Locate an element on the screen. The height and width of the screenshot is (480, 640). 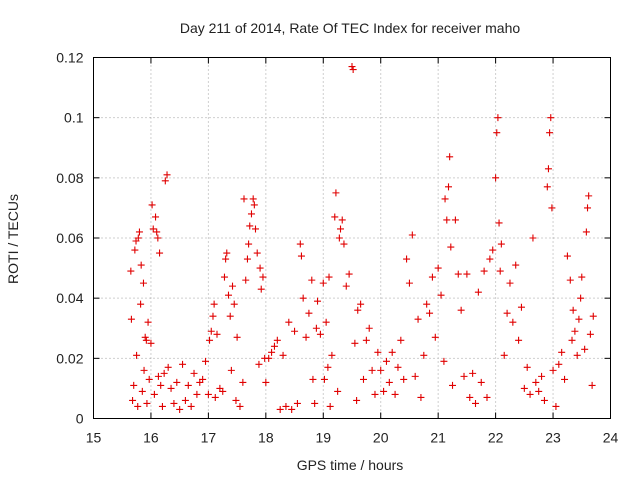
x-tick-label: 18 is located at coordinates (266, 438).